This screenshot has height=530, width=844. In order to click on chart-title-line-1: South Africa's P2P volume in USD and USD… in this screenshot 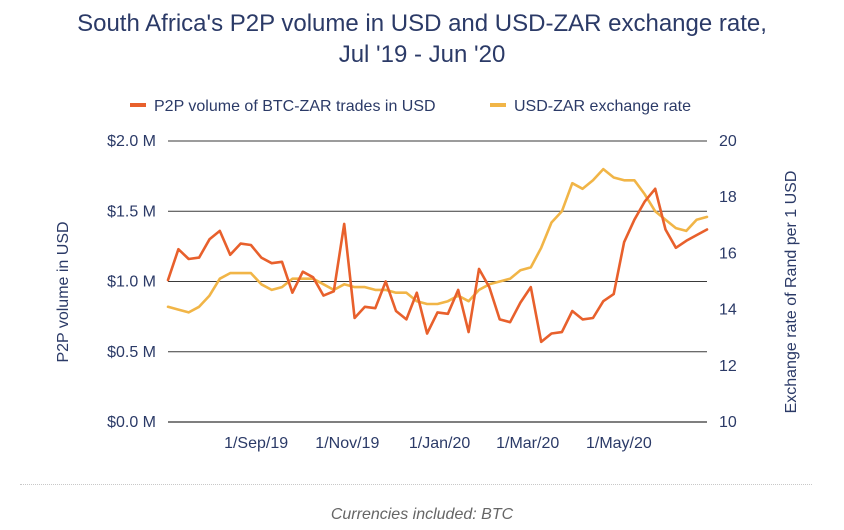, I will do `click(422, 23)`.